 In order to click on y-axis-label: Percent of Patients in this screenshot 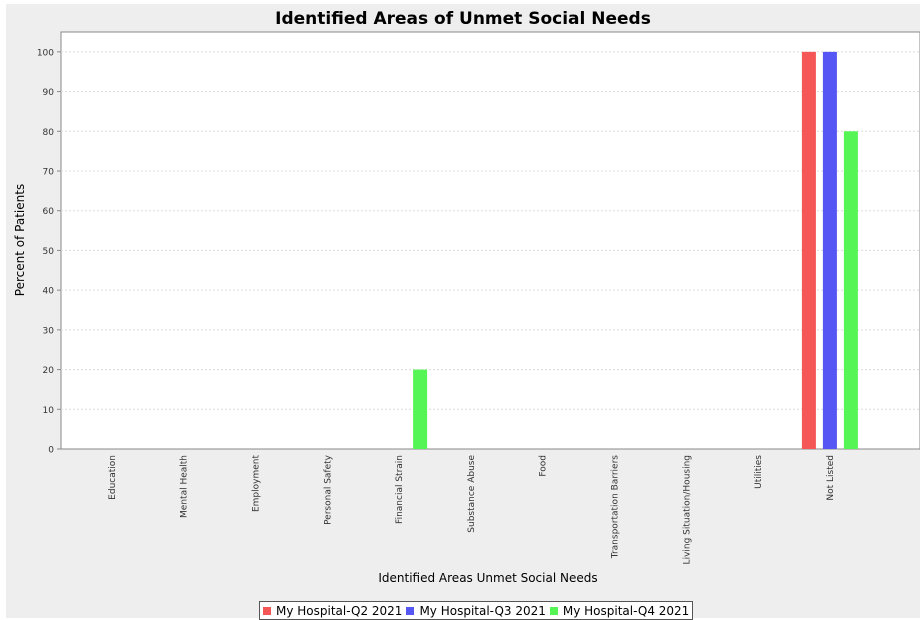, I will do `click(20, 240)`.